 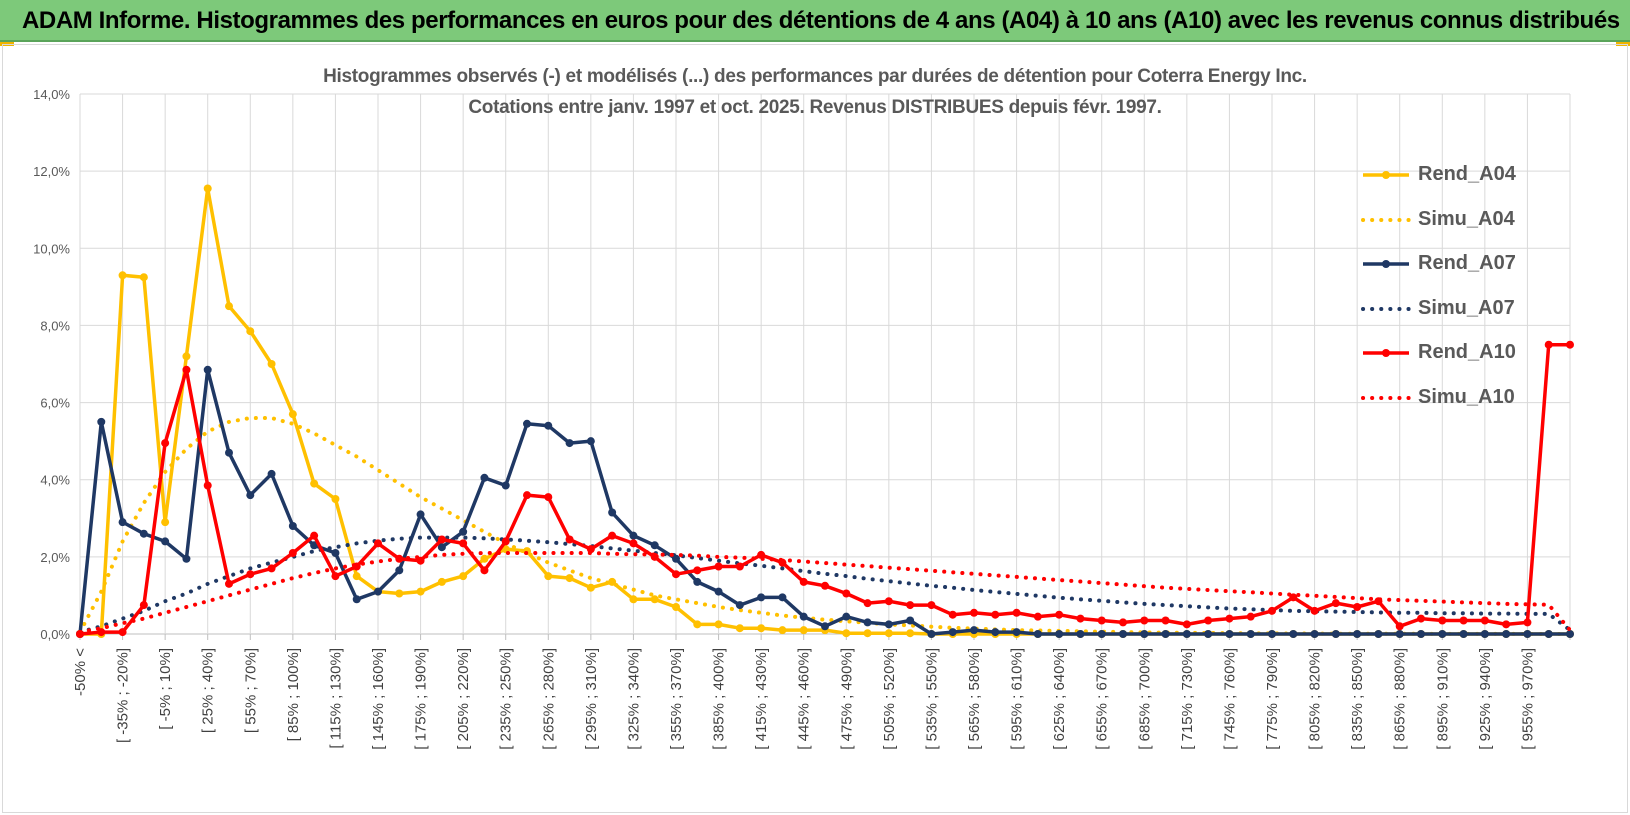 I want to click on x-tick-label: [ 955% ; 970%], so click(x=1527, y=699).